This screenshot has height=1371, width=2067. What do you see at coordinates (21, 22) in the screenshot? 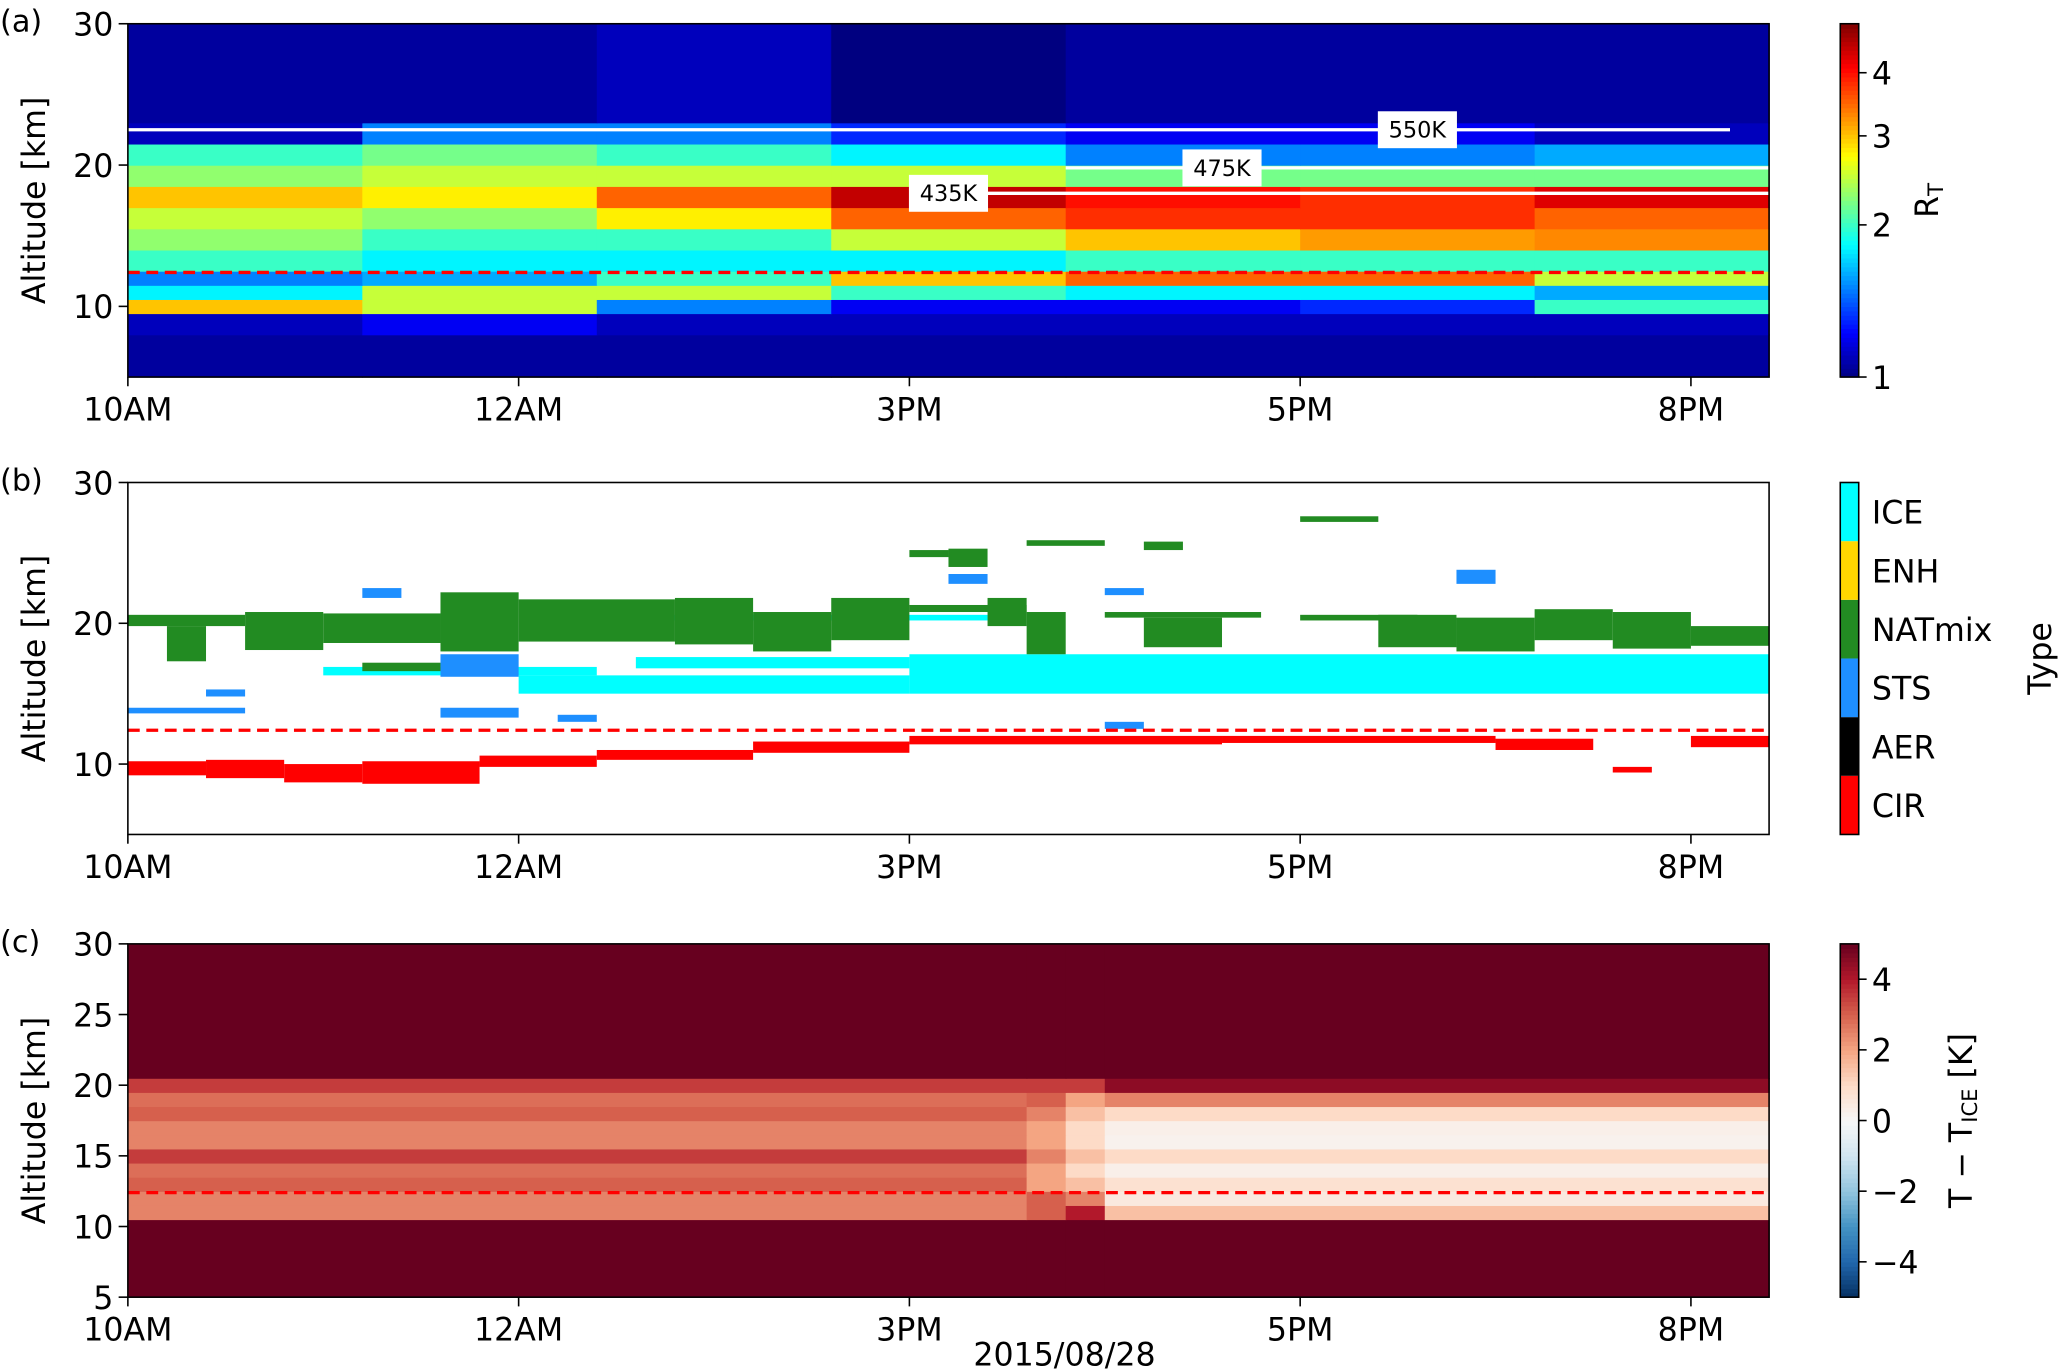
I see `panel-label: (a)` at bounding box center [21, 22].